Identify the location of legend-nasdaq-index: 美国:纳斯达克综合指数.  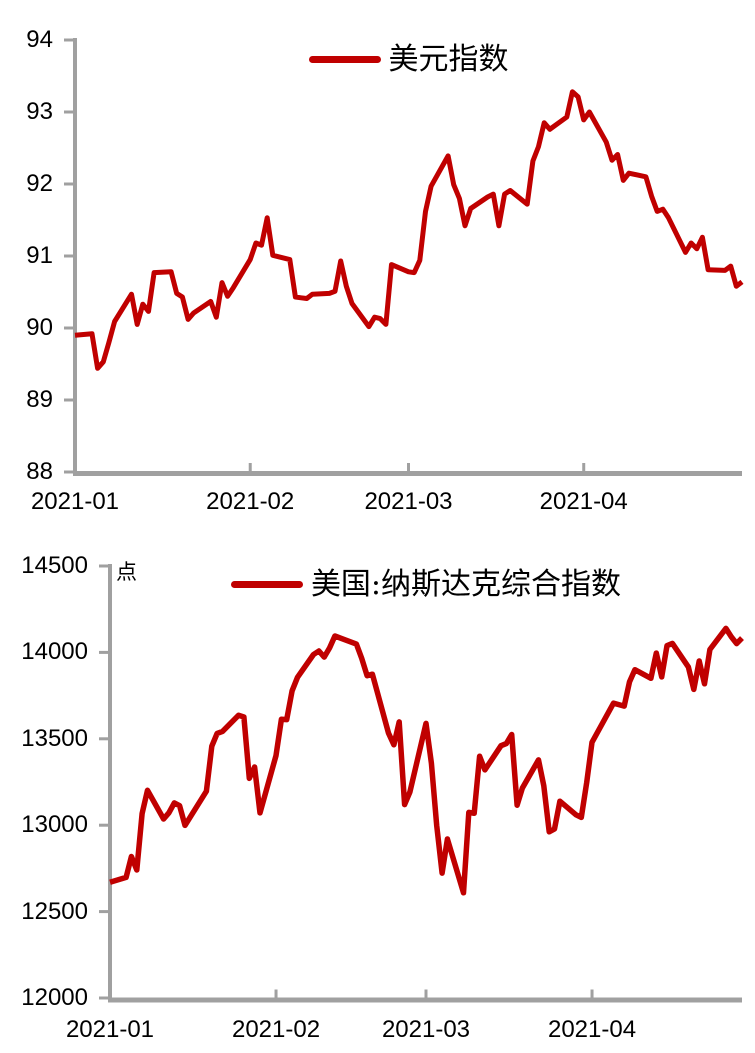
(426, 584).